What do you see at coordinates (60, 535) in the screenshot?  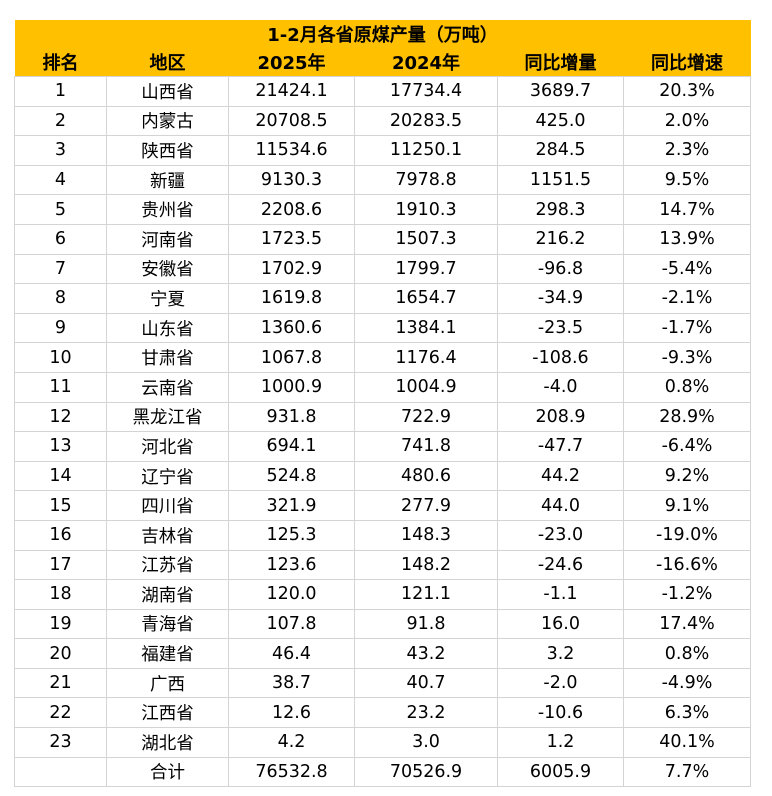 I see `rank-cell: 16` at bounding box center [60, 535].